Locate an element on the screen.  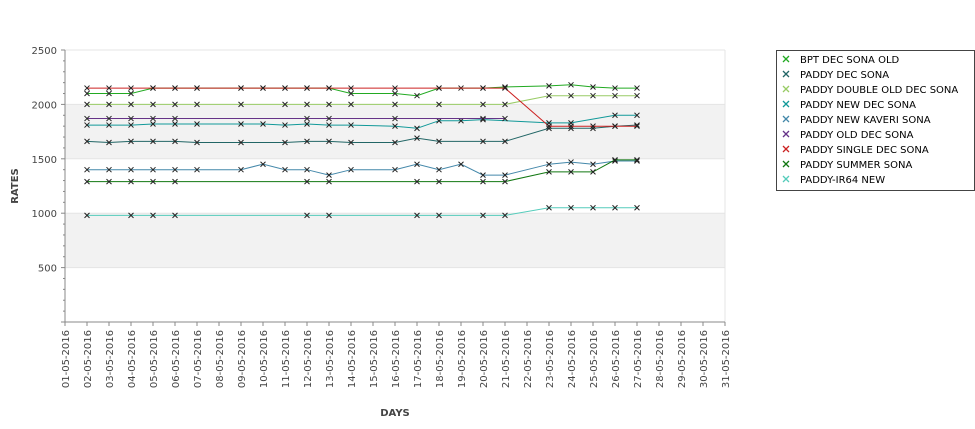
y-axis: 500 1000 1500 2000 2500 is located at coordinates (49, 184).